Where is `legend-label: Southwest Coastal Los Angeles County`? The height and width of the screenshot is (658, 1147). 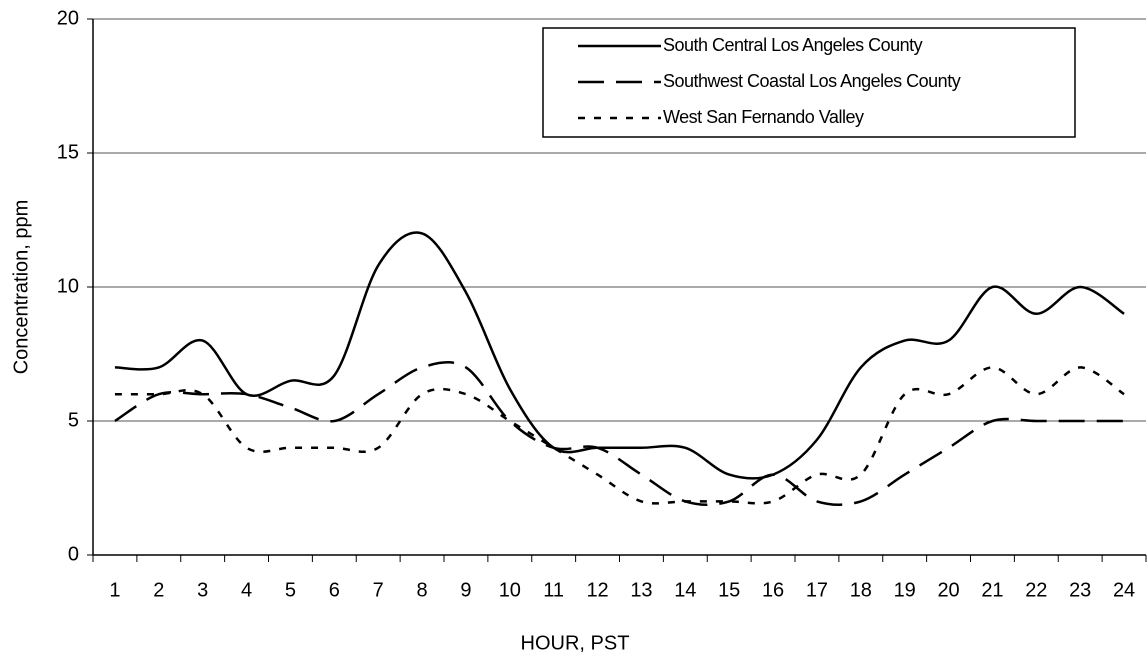
legend-label: Southwest Coastal Los Angeles County is located at coordinates (812, 81).